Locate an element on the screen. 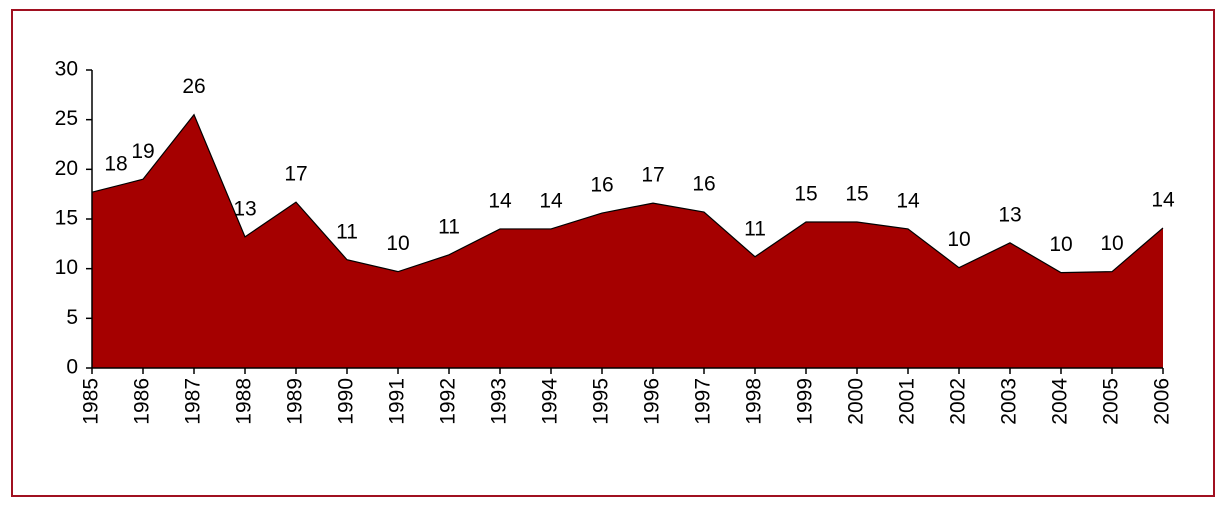 This screenshot has height=508, width=1227. y-tick-label: 5 is located at coordinates (72, 317).